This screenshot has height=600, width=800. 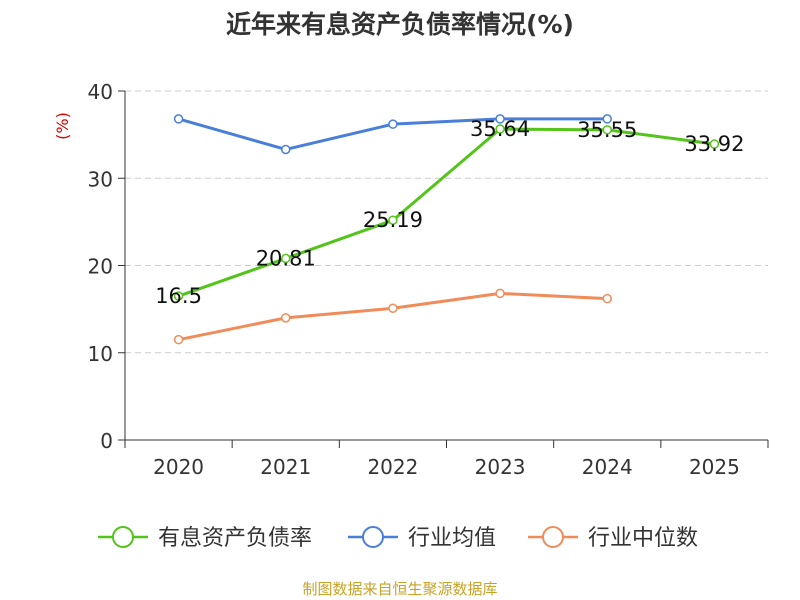 I want to click on data-label-2021: 20.81, so click(x=286, y=258).